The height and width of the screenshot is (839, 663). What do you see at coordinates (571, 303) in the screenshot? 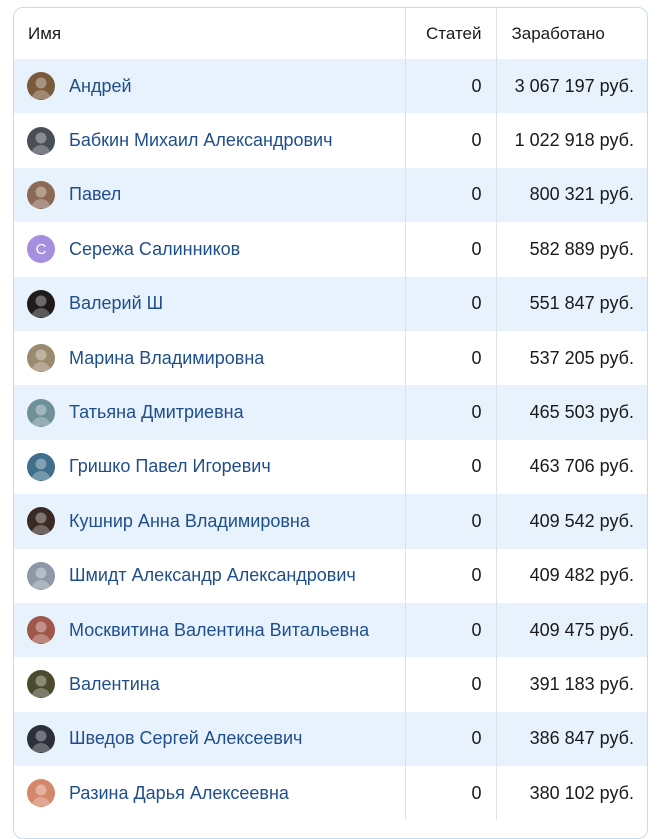
I see `earned-amount: 551 847 руб.` at bounding box center [571, 303].